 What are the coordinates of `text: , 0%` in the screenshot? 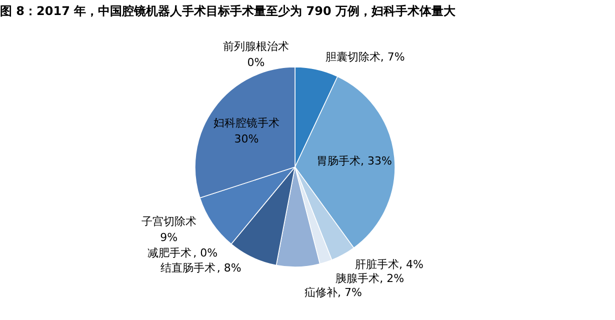 It's located at (205, 253).